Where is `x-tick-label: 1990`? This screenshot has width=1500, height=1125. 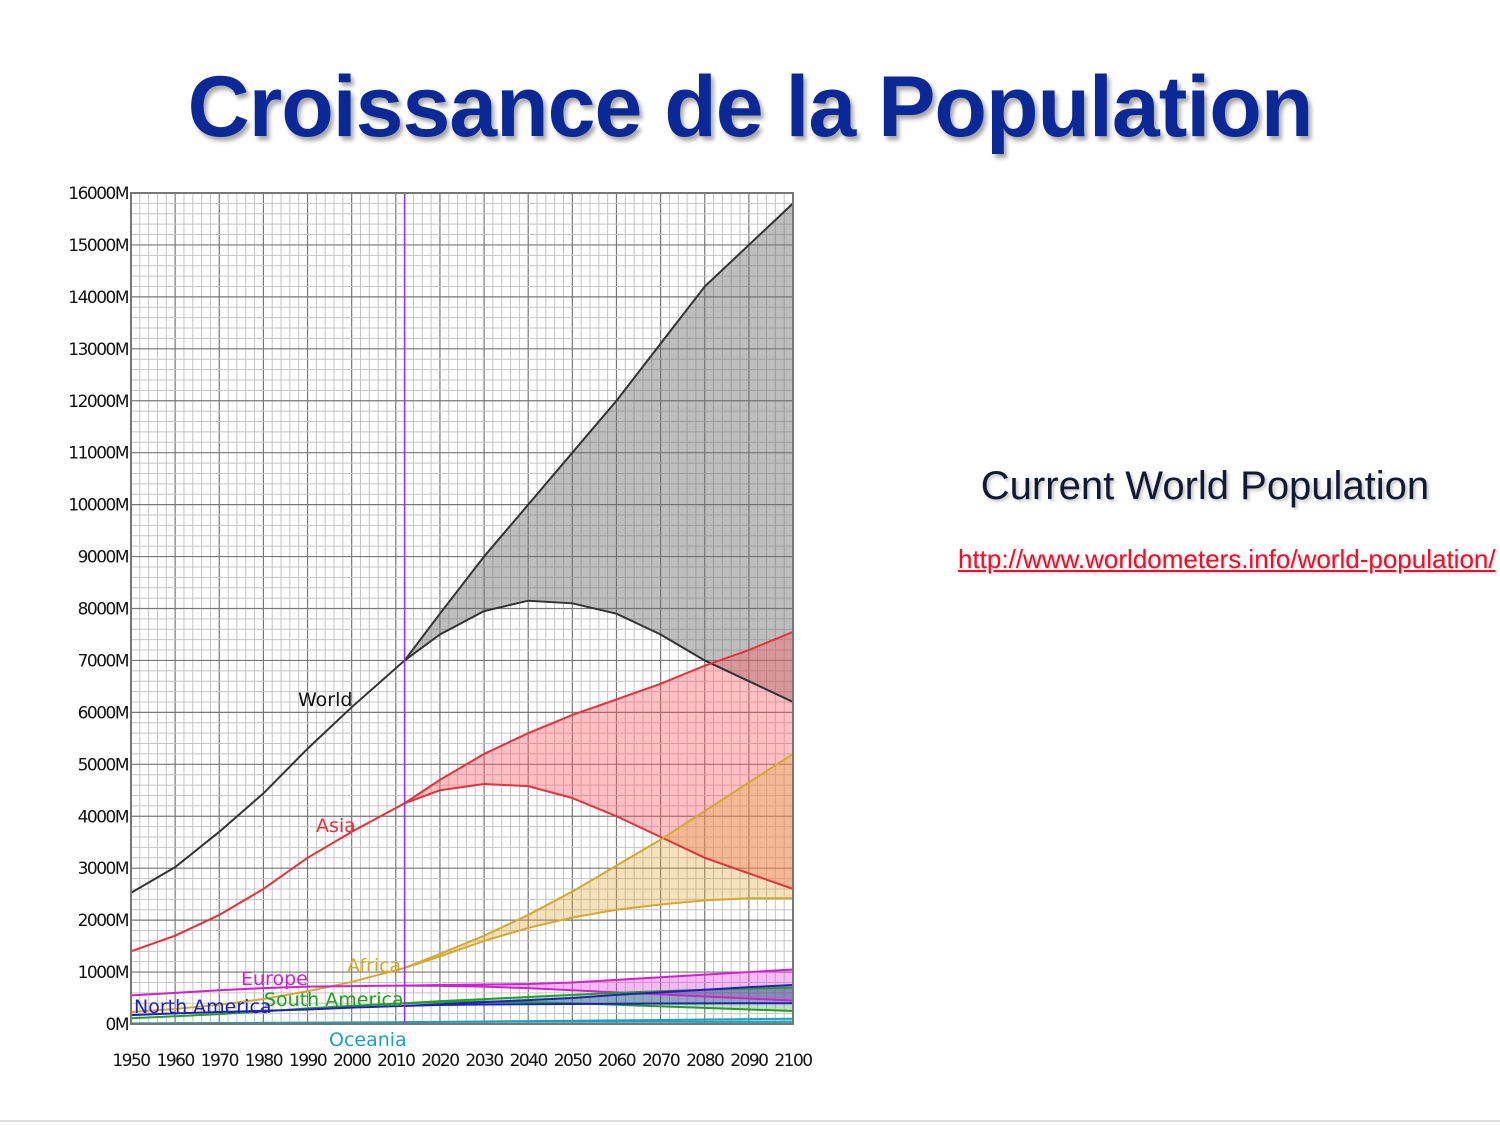 x-tick-label: 1990 is located at coordinates (308, 1061).